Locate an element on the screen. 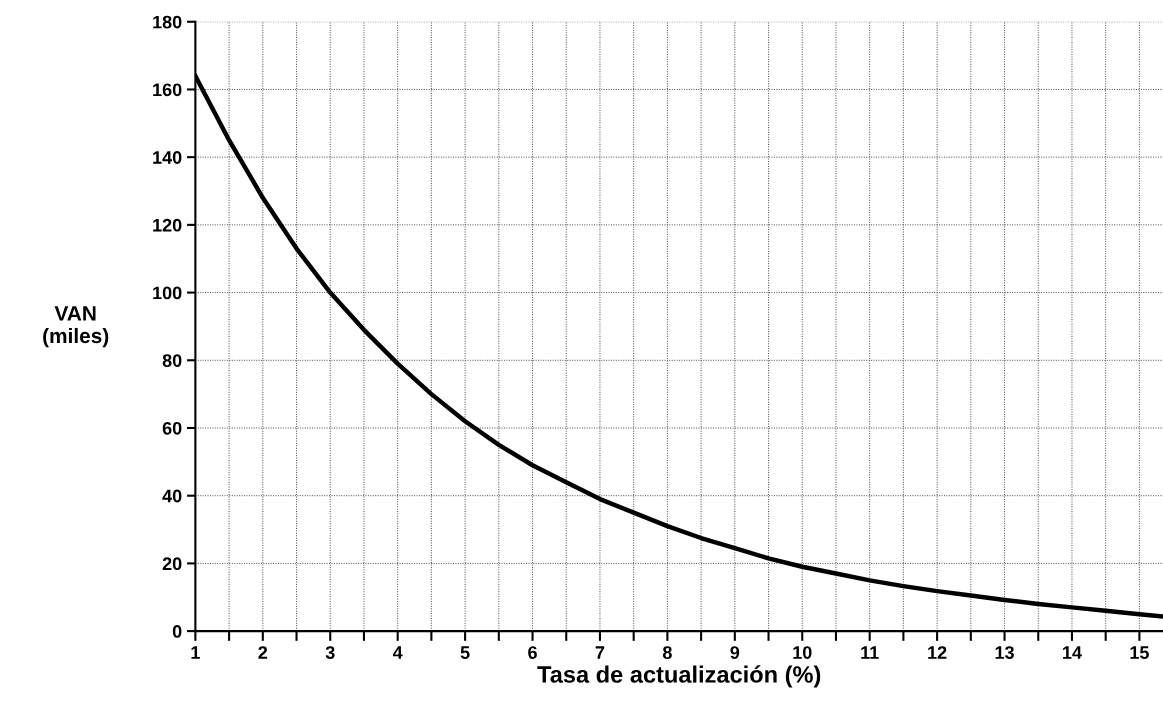 This screenshot has height=702, width=1163. x-tick-label: 11 is located at coordinates (870, 652).